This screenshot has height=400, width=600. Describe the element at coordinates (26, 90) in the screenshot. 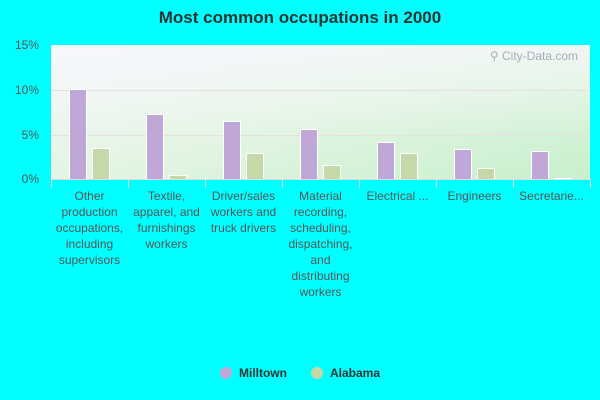

I see `ytick-10: 10%` at that location.